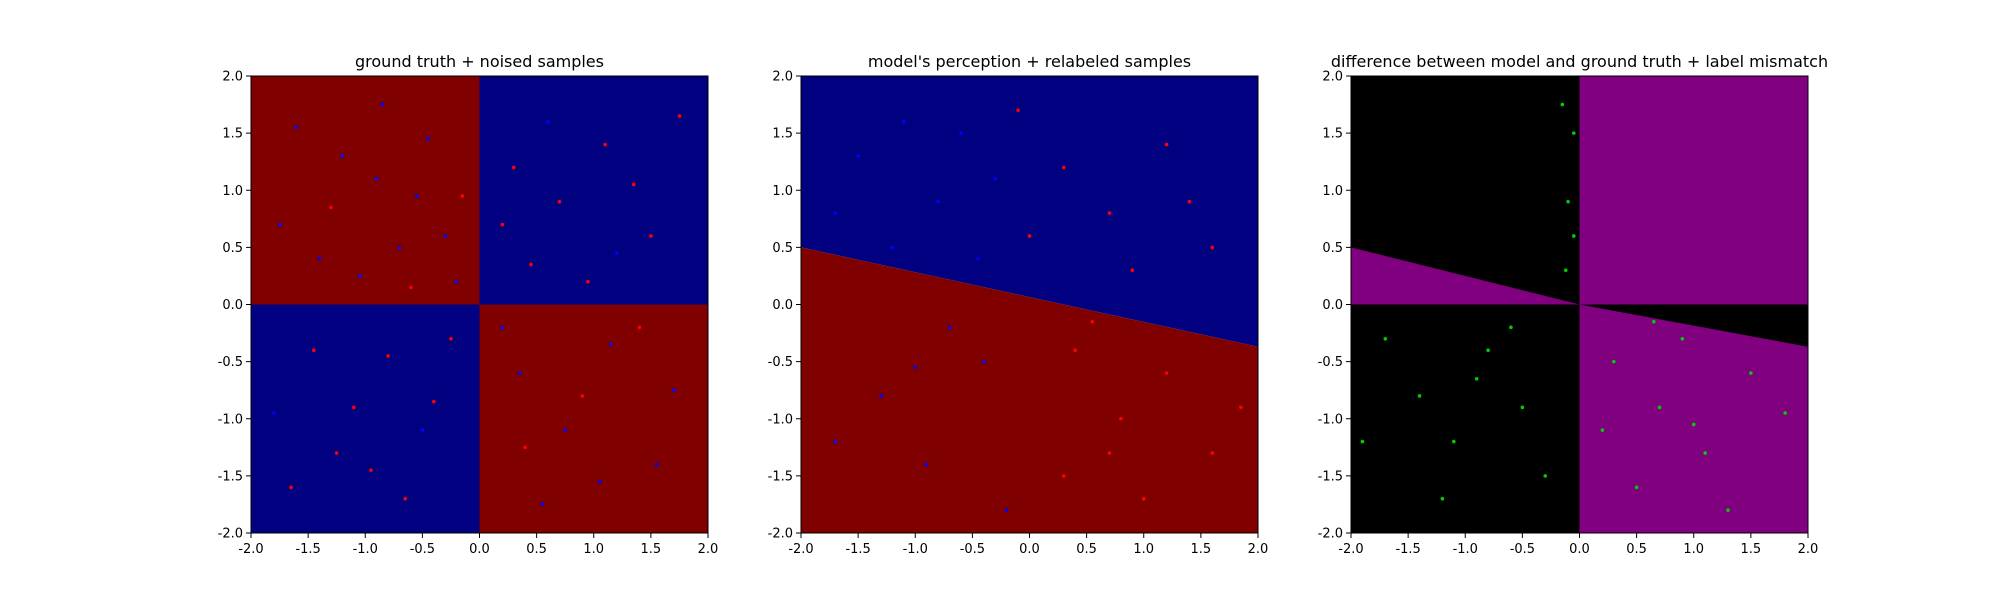 This screenshot has width=2000, height=600. What do you see at coordinates (1332, 248) in the screenshot?
I see `y-tick-label: 0.5` at bounding box center [1332, 248].